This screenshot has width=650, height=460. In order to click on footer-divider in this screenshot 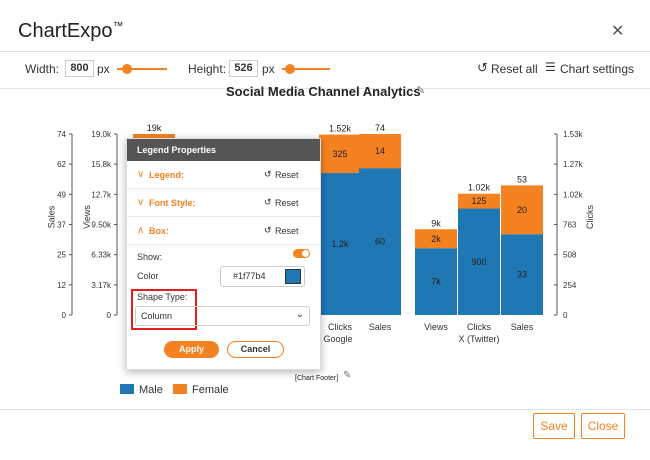, I will do `click(325, 409)`.